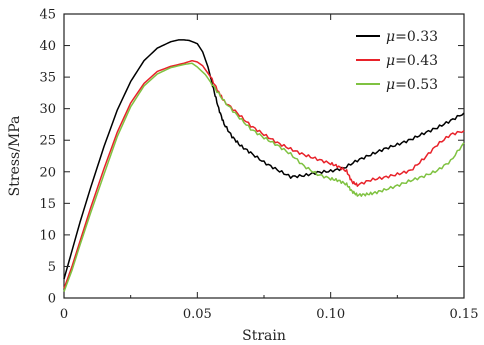 The image size is (484, 345). What do you see at coordinates (52, 299) in the screenshot?
I see `y-tick-label: 0` at bounding box center [52, 299].